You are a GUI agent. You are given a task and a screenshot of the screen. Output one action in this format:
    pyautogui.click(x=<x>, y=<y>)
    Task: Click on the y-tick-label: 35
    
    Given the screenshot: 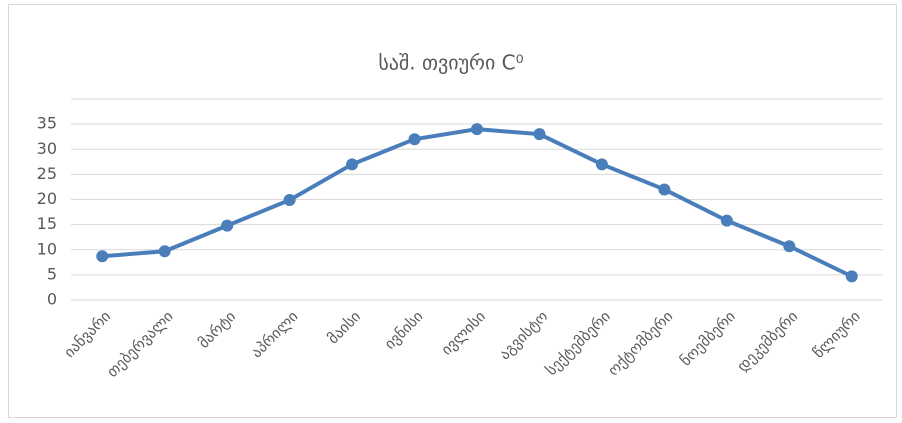 What is the action you would take?
    pyautogui.click(x=47, y=123)
    